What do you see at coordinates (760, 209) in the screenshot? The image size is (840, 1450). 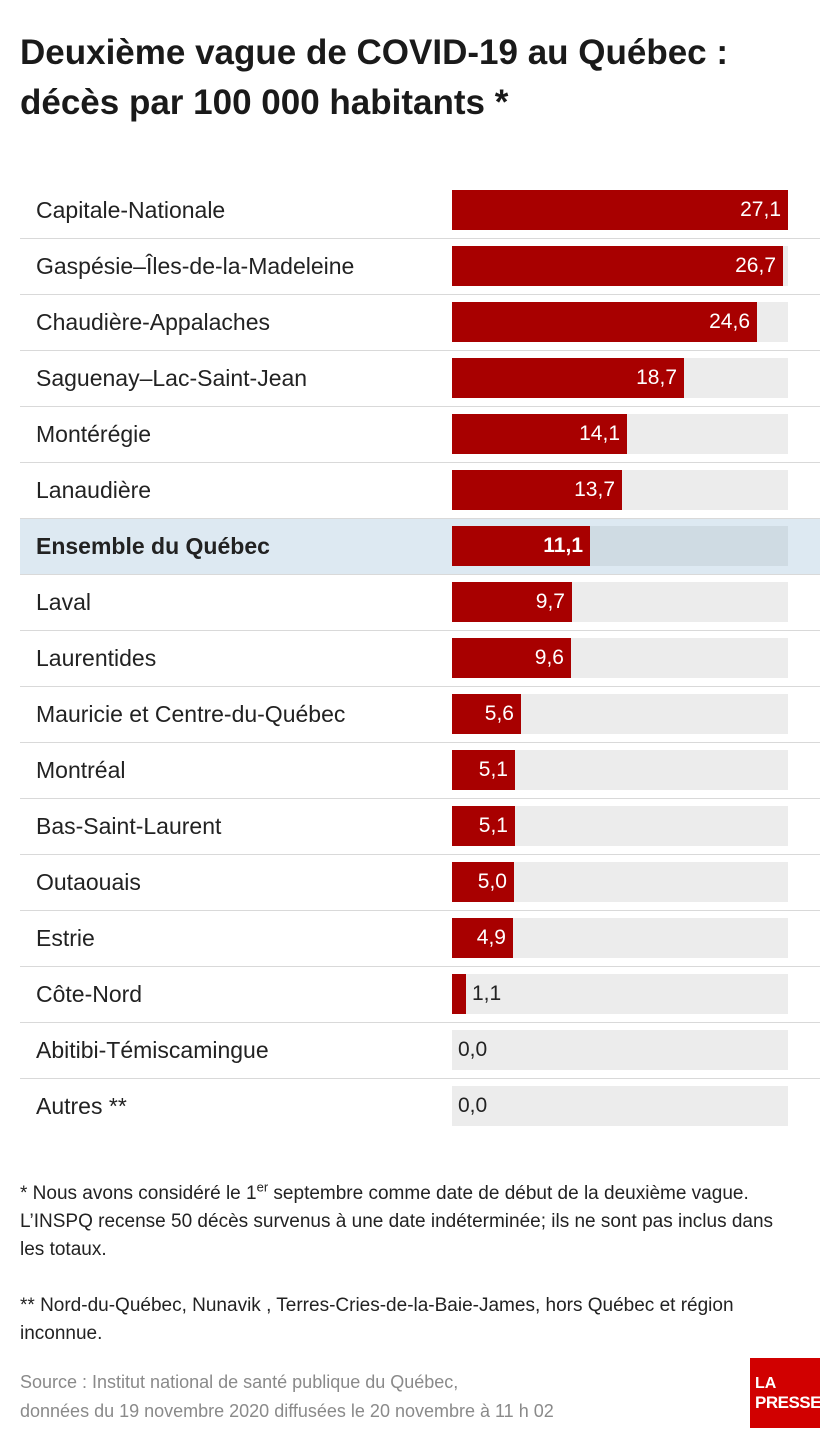 I see `value-label: 27,1` at bounding box center [760, 209].